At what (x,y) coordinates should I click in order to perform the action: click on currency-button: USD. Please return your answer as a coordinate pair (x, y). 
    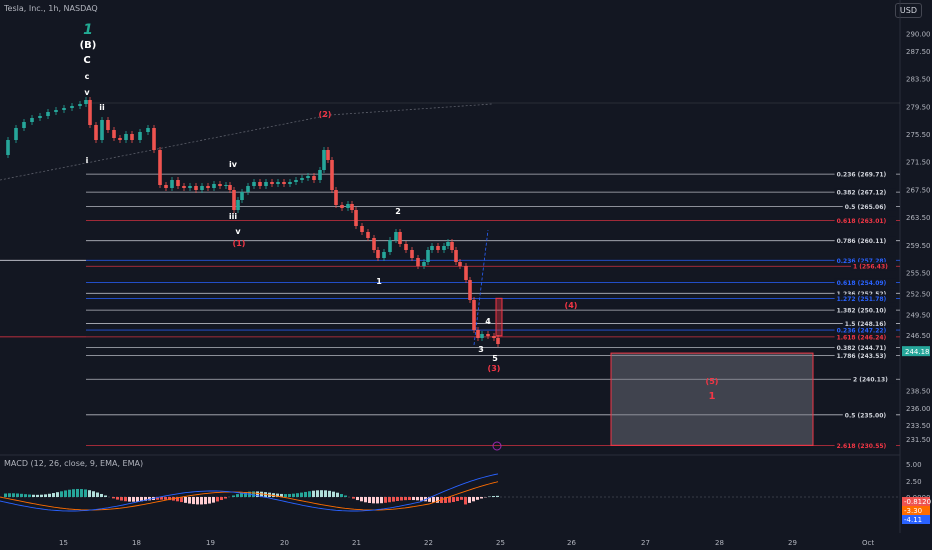
    Looking at the image, I should click on (908, 10).